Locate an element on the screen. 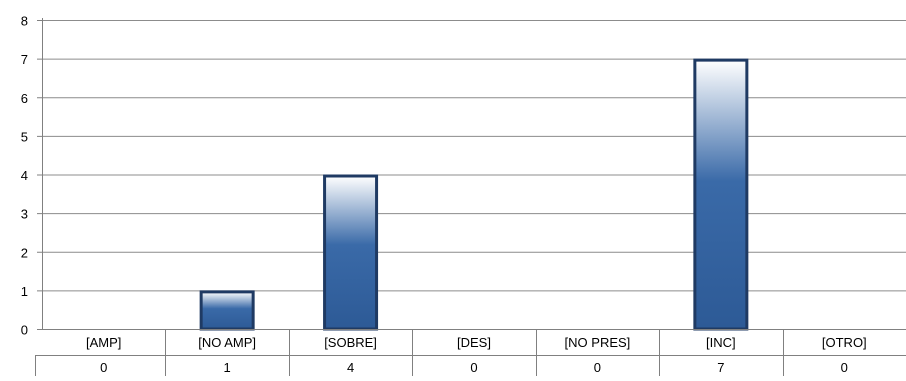 This screenshot has width=906, height=381. y-tick-label: 0 is located at coordinates (24, 330).